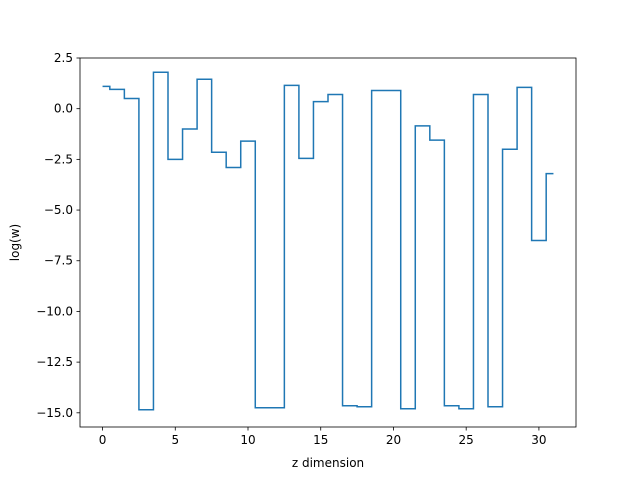 The height and width of the screenshot is (480, 640). I want to click on y-tick-label: −2.5, so click(58, 159).